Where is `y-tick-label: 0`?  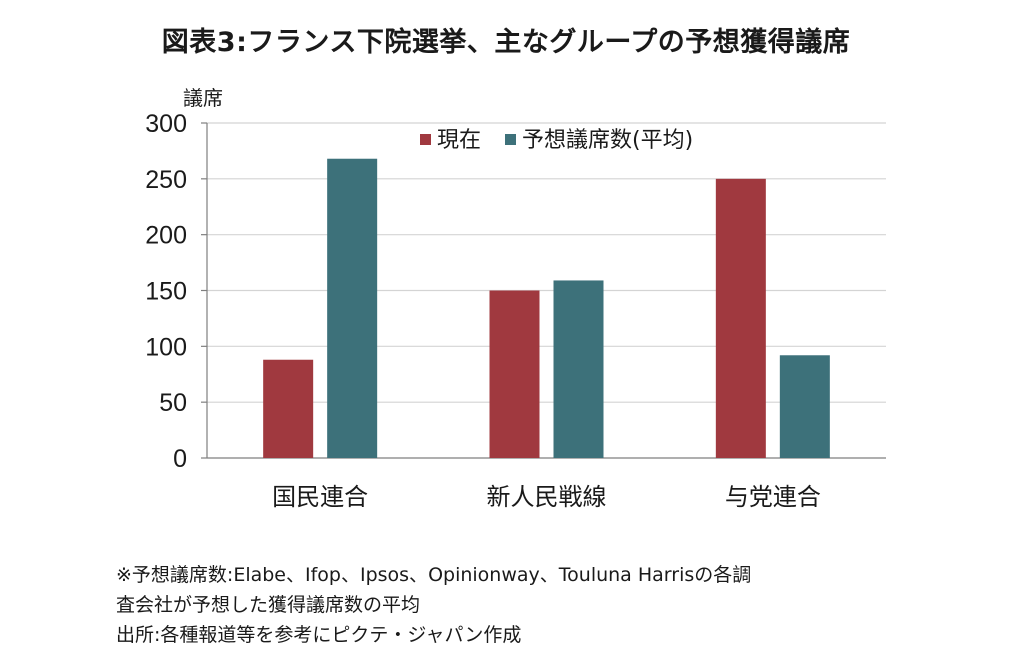 y-tick-label: 0 is located at coordinates (180, 459).